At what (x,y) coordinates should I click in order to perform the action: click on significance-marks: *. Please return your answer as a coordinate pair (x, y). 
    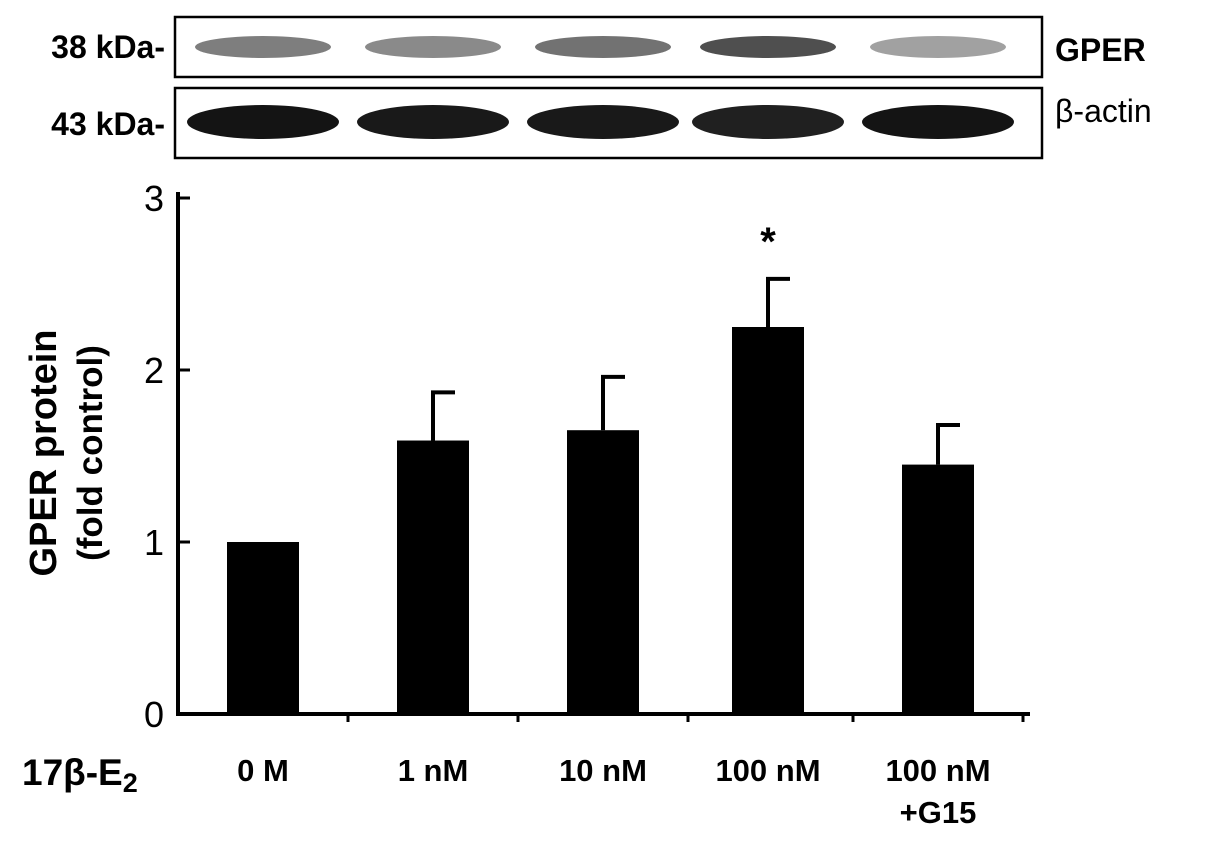
    Looking at the image, I should click on (768, 242).